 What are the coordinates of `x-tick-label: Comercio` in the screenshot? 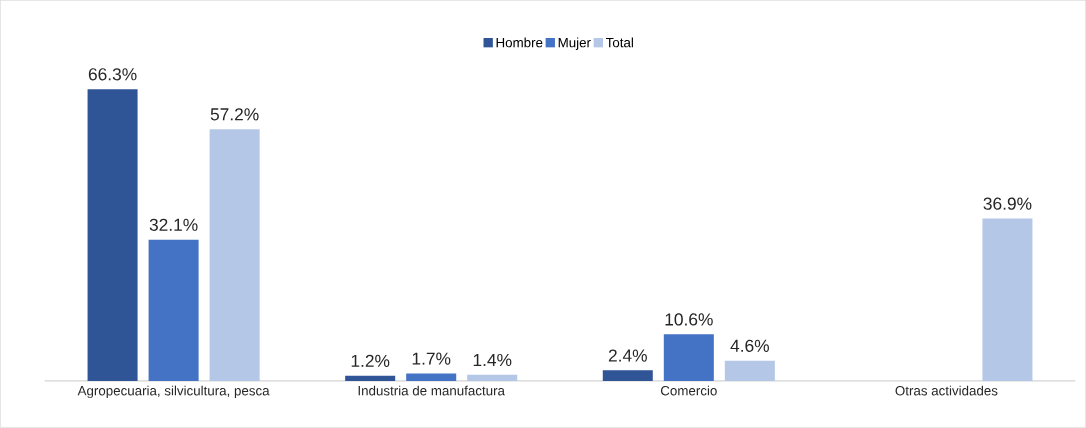 It's located at (688, 390).